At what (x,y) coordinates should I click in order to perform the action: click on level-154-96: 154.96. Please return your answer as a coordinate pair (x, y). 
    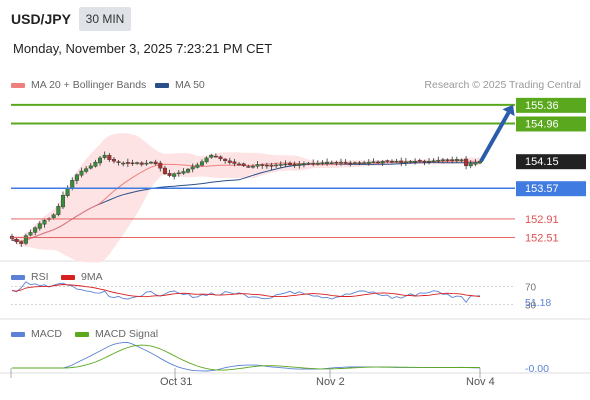
    Looking at the image, I should click on (298, 124).